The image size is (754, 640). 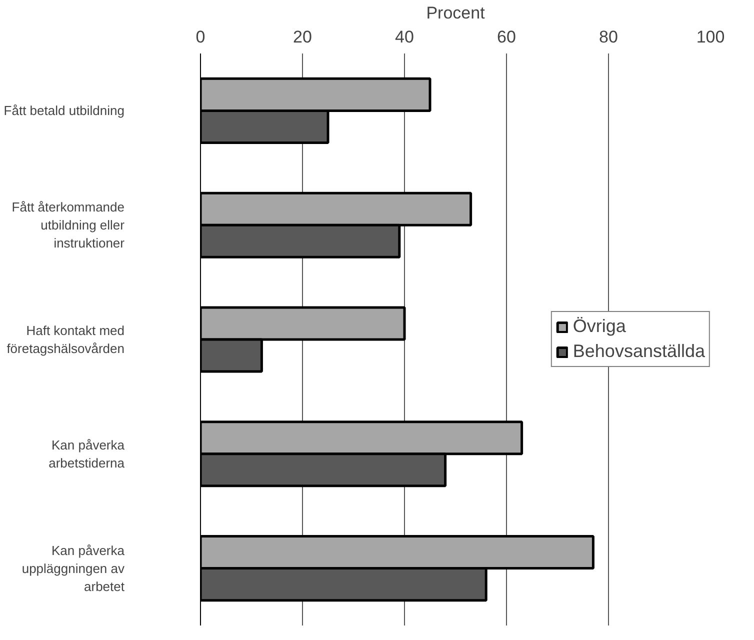 What do you see at coordinates (69, 225) in the screenshot?
I see `y-tick-label: Fått återkommande utbildning eller instruktioner` at bounding box center [69, 225].